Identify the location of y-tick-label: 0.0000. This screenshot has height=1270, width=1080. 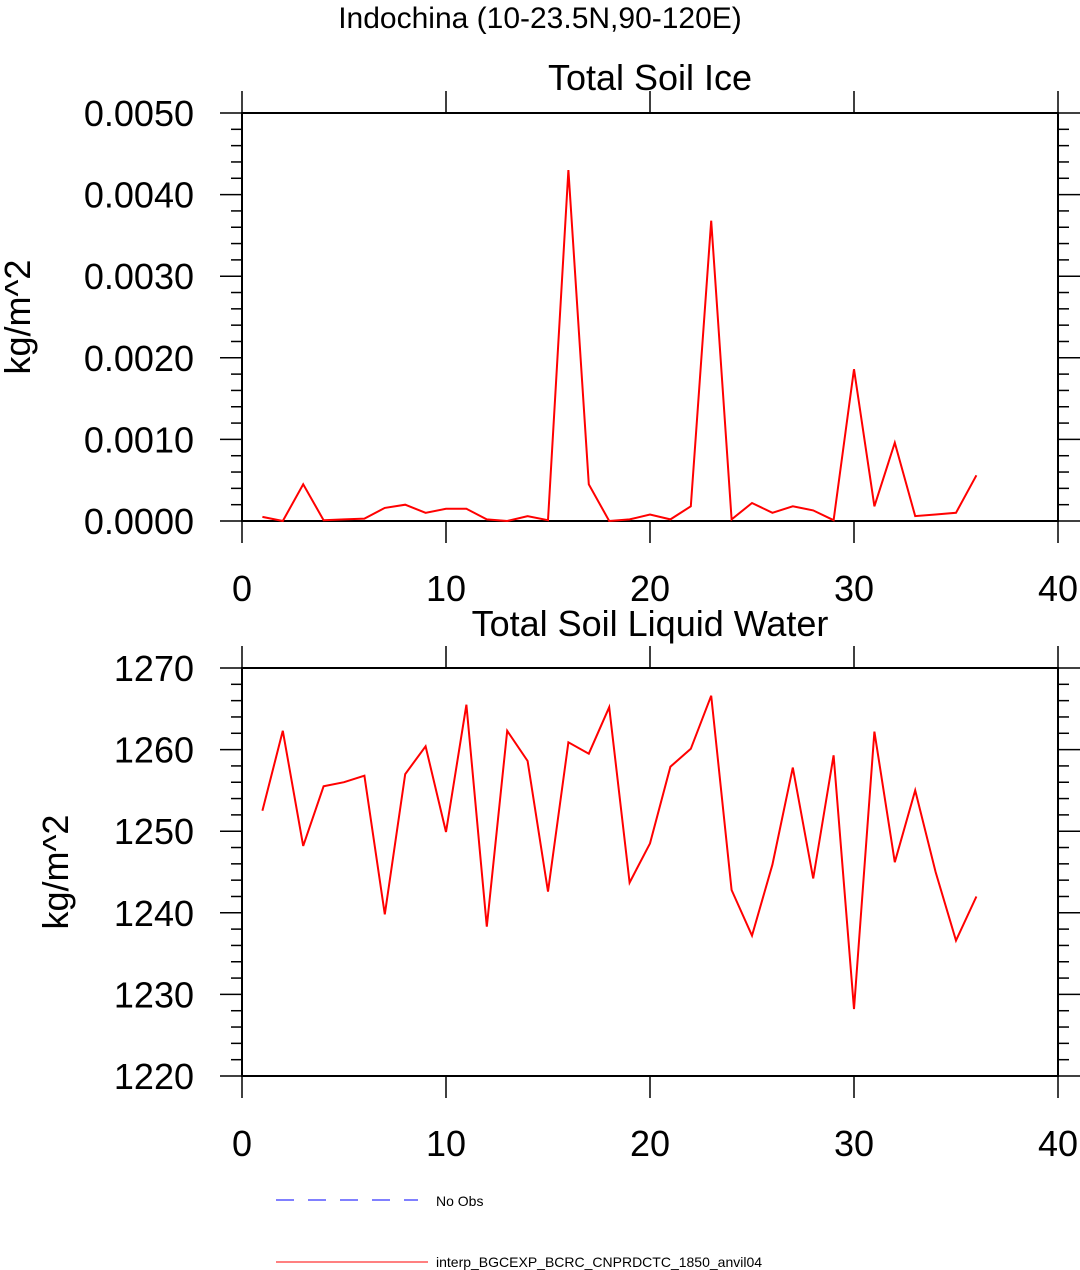
(139, 521).